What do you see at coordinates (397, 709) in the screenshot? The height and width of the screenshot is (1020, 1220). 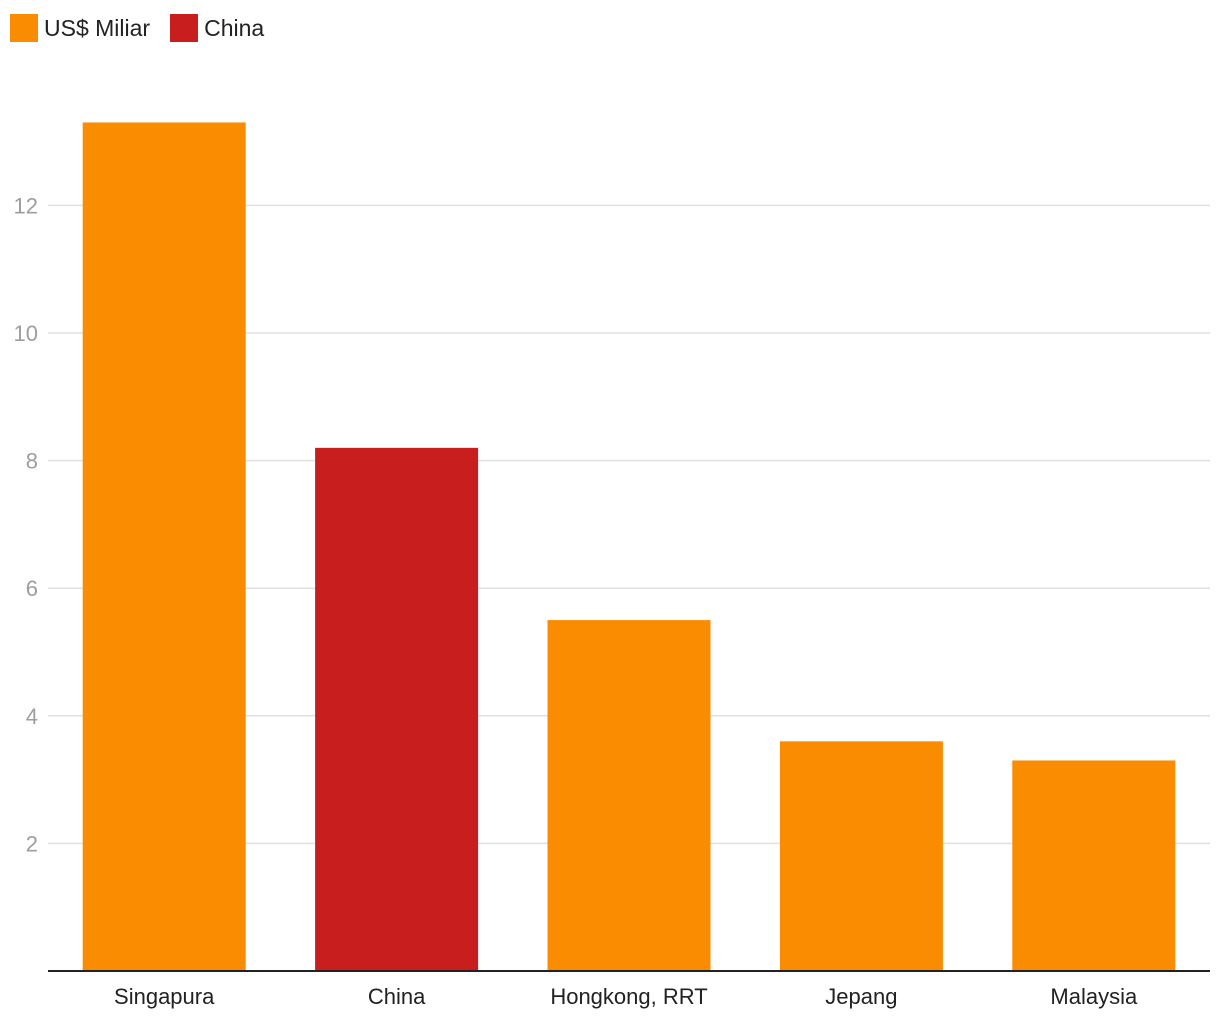 I see `bar-china` at bounding box center [397, 709].